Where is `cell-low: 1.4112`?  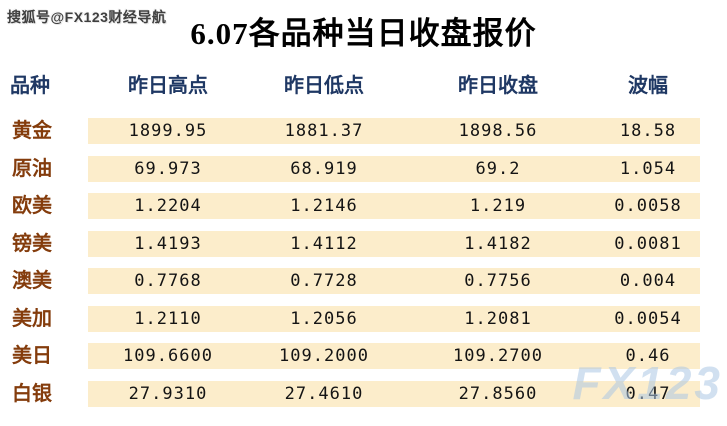
cell-low: 1.4112 is located at coordinates (324, 243).